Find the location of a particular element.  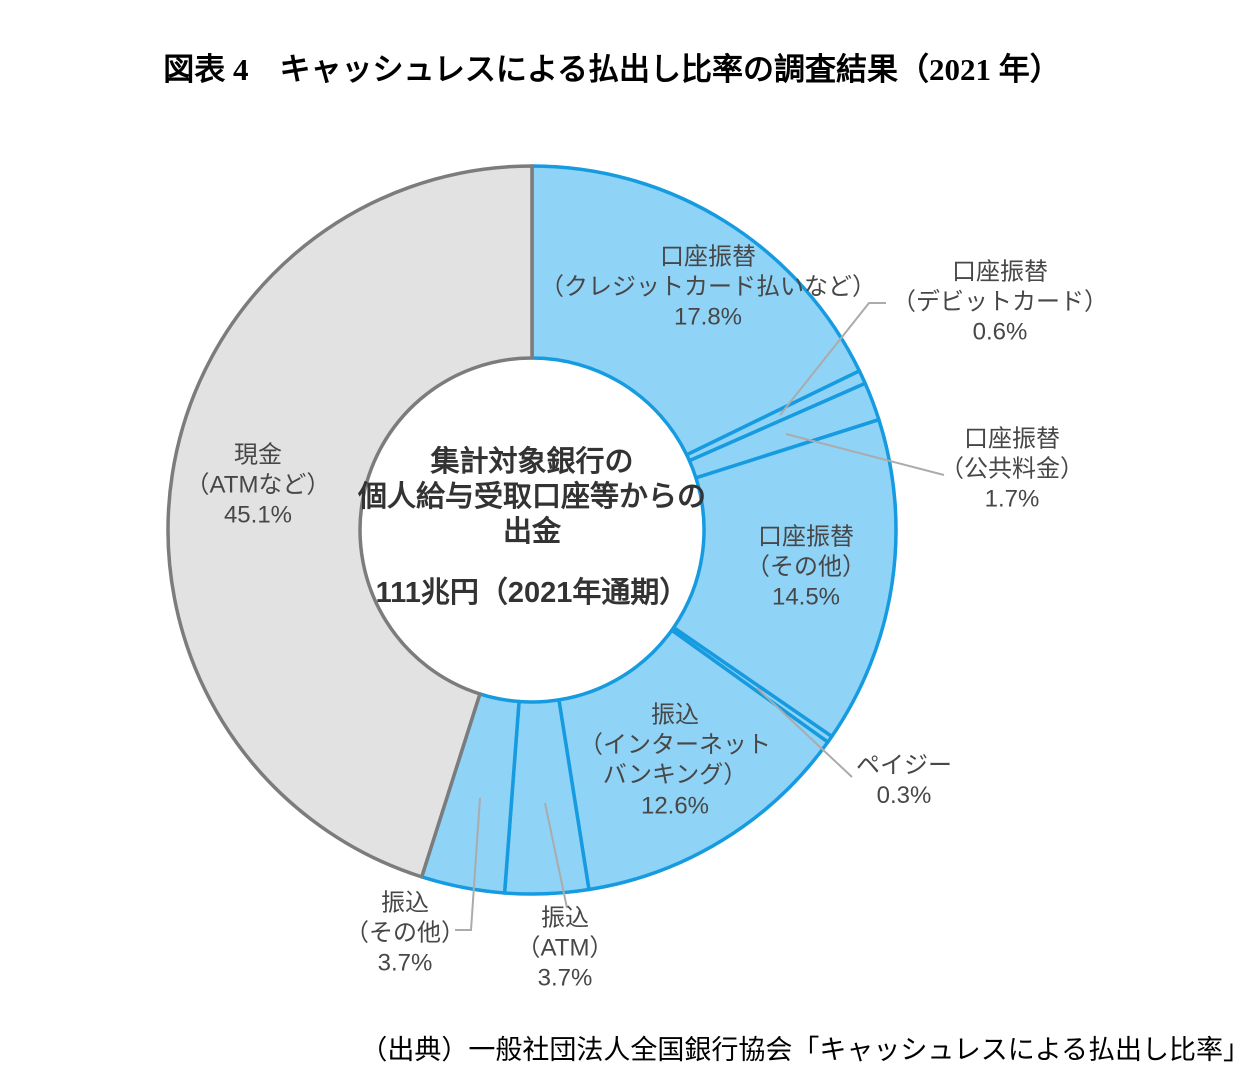

segment-label-furikomi-other: 振込 （その他） 3.7% is located at coordinates (405, 934).